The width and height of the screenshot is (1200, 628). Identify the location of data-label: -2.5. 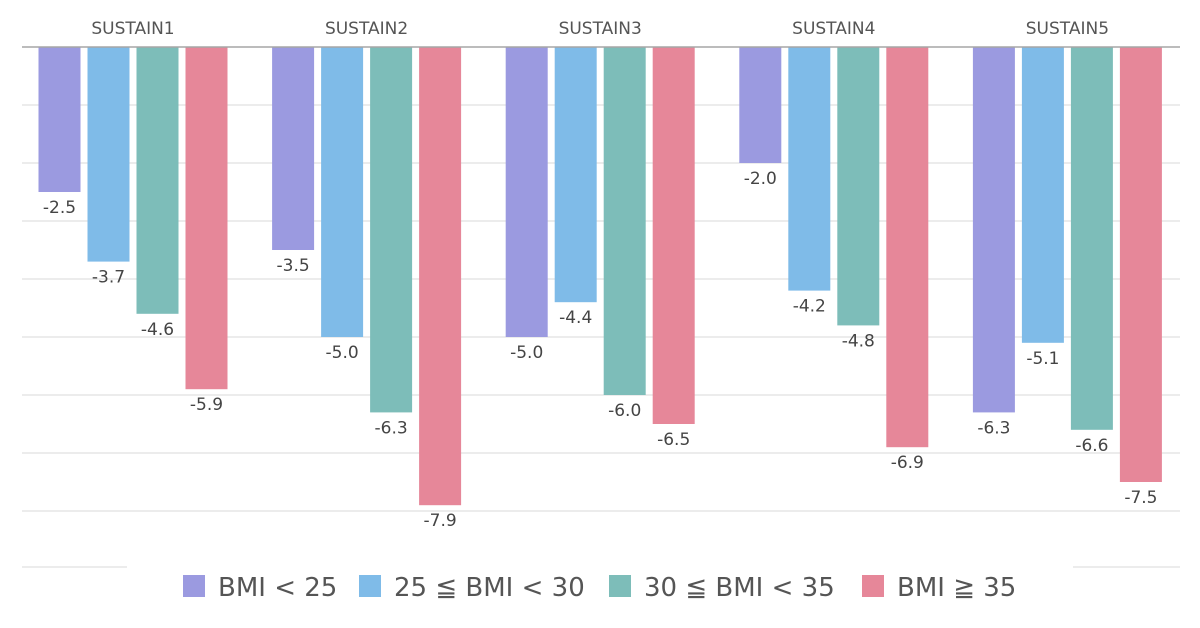
(59, 208).